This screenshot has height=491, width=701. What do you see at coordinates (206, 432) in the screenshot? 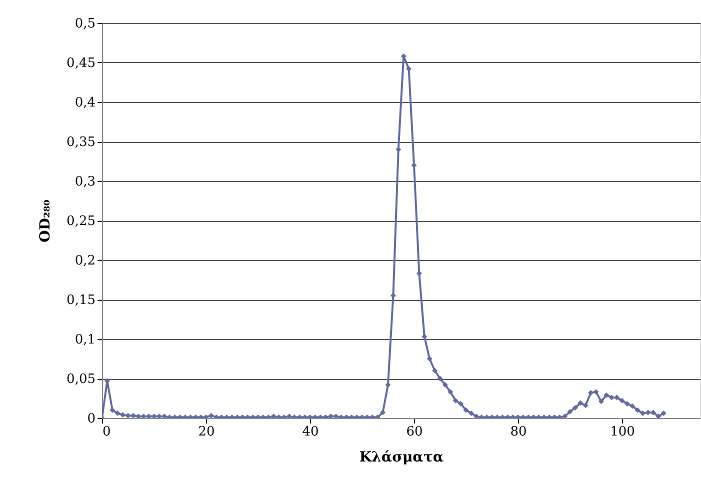
I see `x-tick-label: 20` at bounding box center [206, 432].